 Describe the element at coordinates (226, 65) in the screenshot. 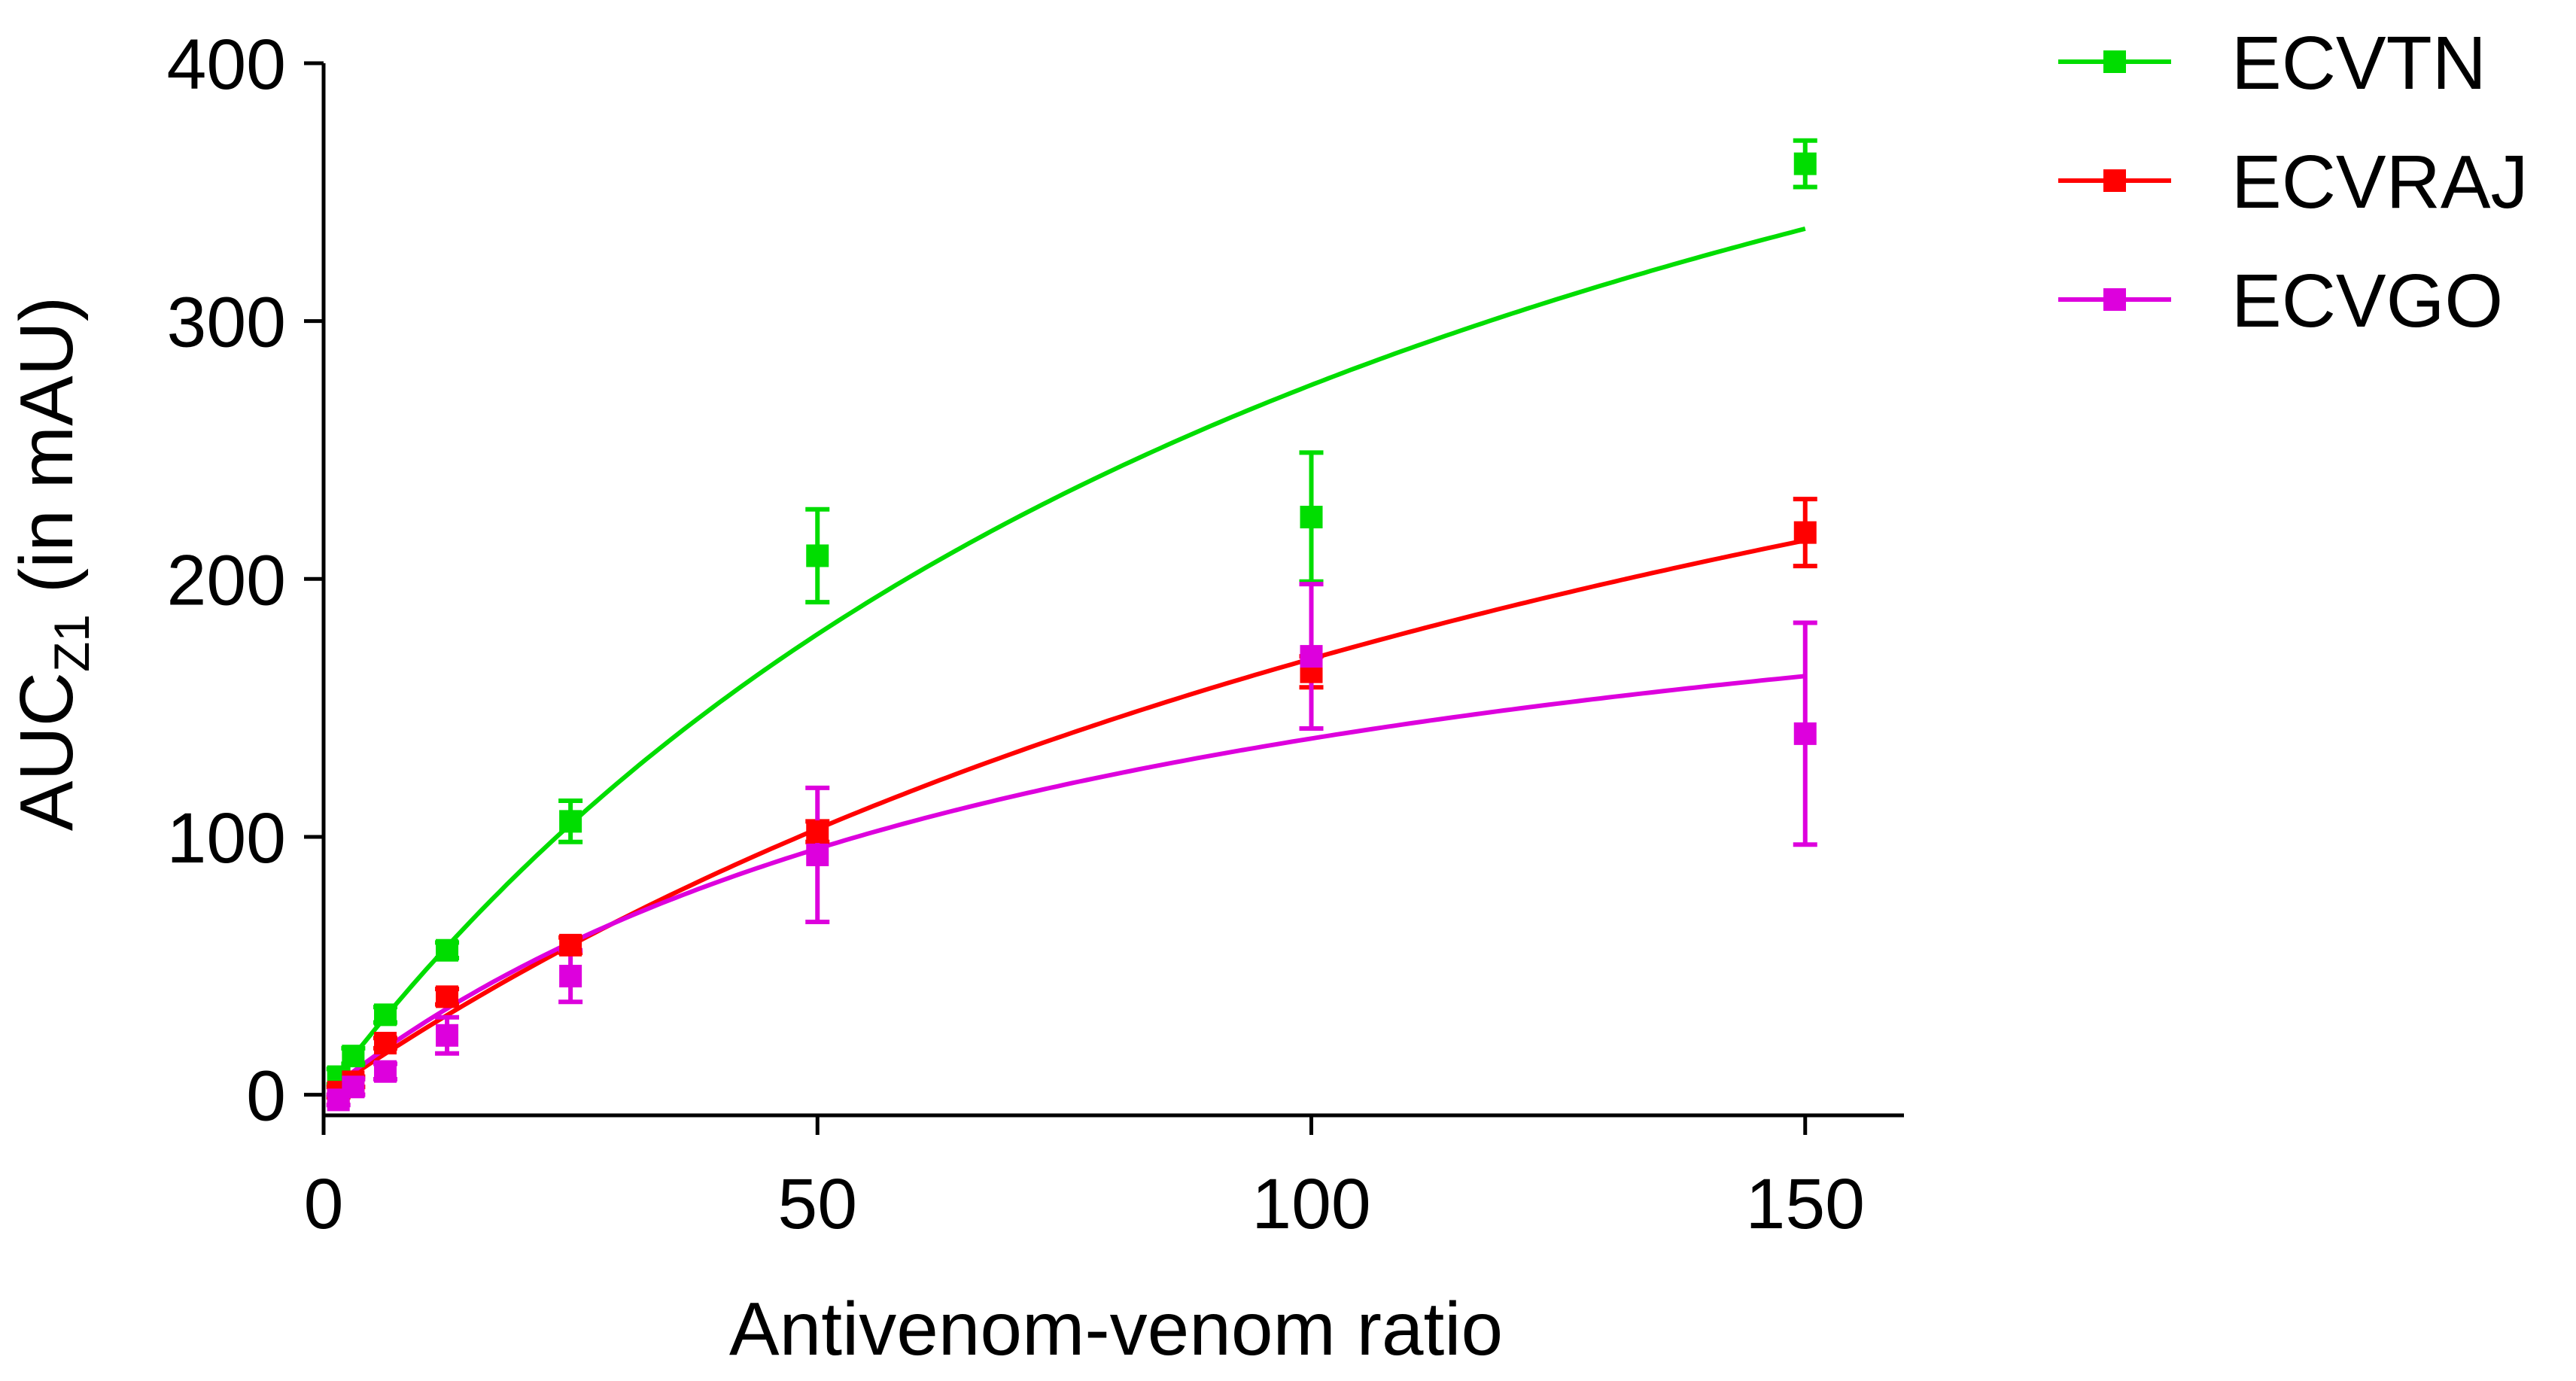

I see `y-tick-label: 400` at that location.